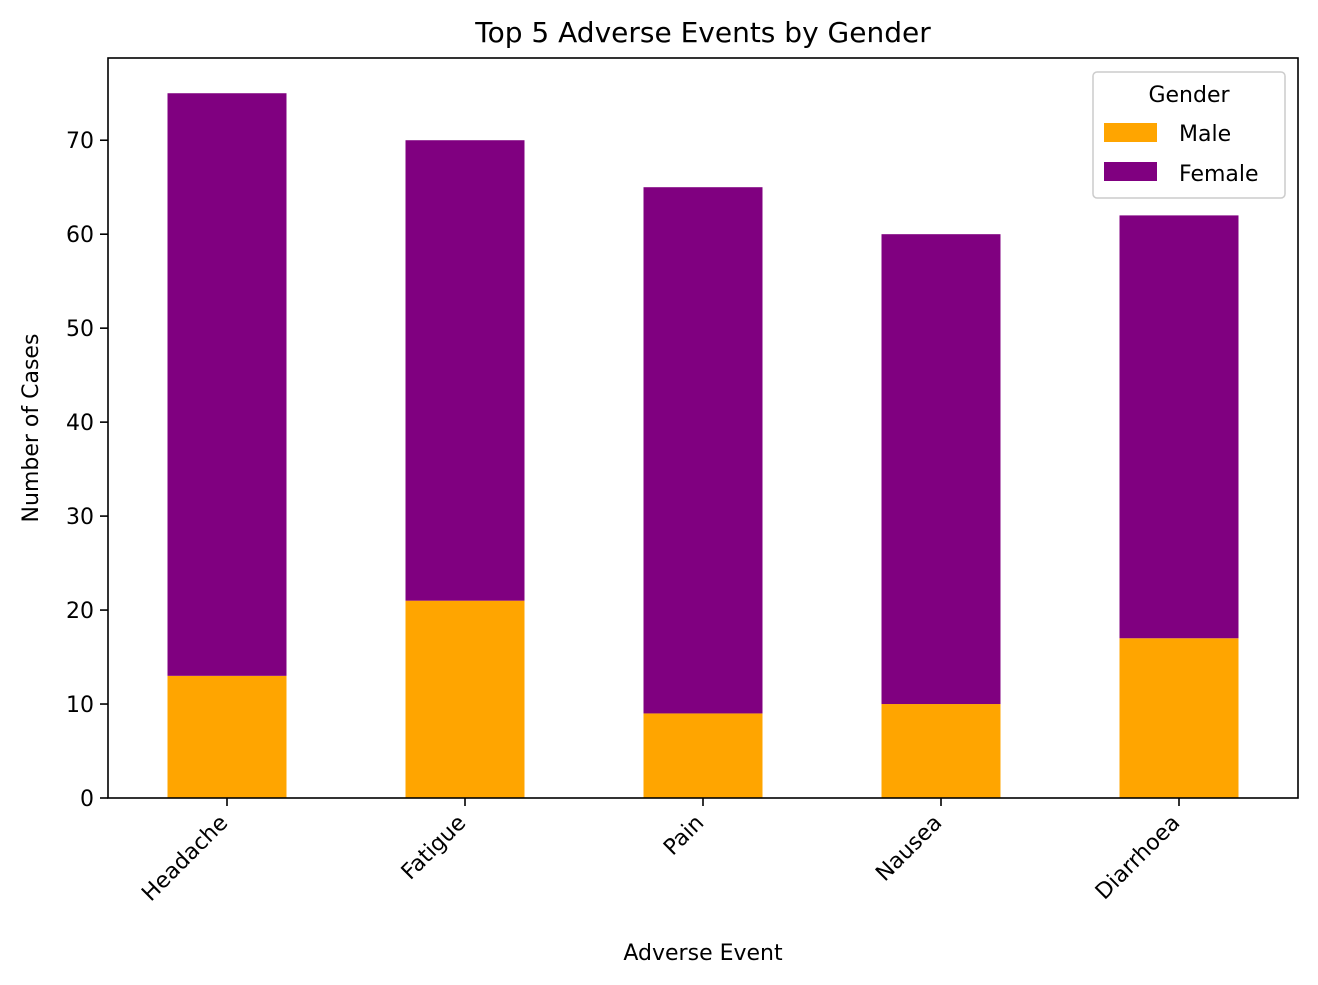 Image resolution: width=1318 pixels, height=985 pixels. Describe the element at coordinates (1179, 718) in the screenshot. I see `bar-male-diarrhoea` at that location.